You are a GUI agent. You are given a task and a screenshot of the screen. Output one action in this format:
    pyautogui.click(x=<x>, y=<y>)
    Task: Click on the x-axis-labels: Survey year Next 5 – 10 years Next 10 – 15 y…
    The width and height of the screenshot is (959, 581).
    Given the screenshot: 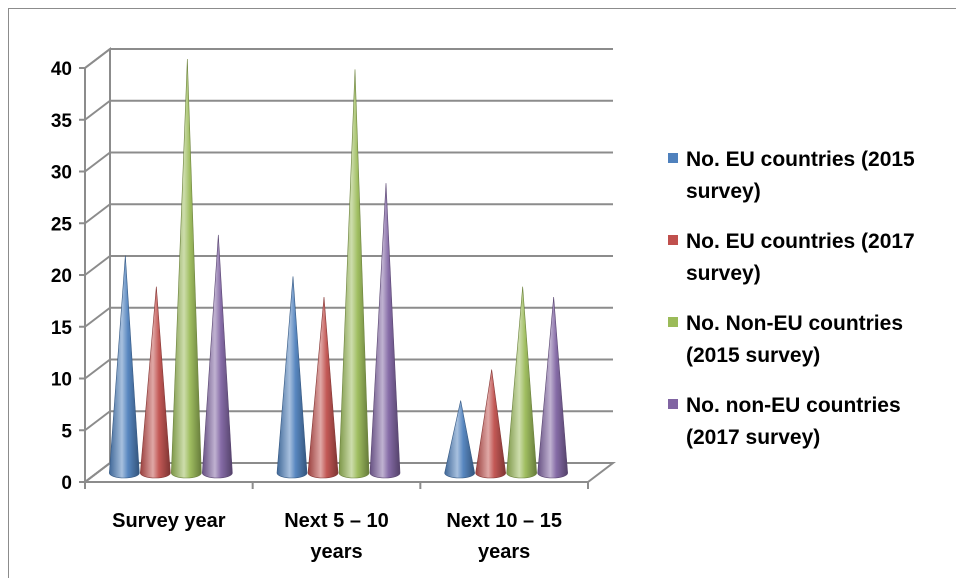 What is the action you would take?
    pyautogui.click(x=337, y=536)
    